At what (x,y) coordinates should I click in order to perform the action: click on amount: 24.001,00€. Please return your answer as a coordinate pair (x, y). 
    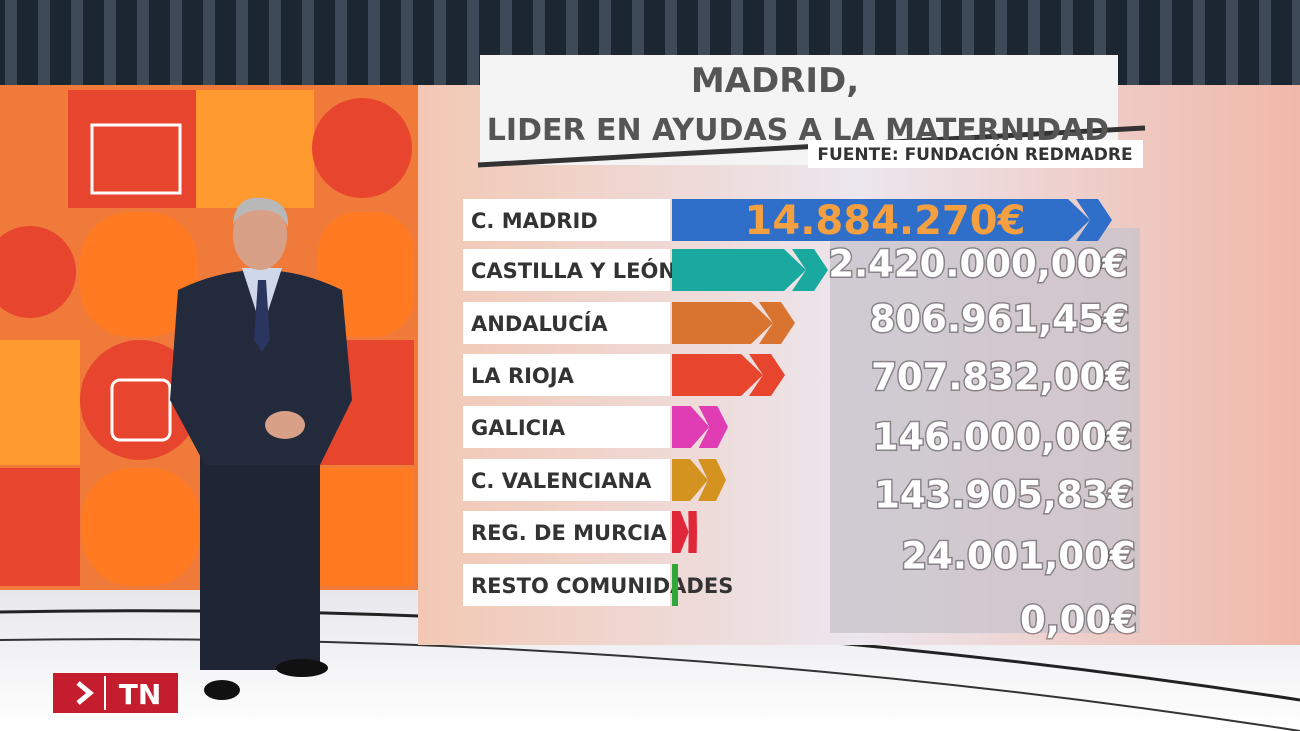
    Looking at the image, I should click on (1018, 556).